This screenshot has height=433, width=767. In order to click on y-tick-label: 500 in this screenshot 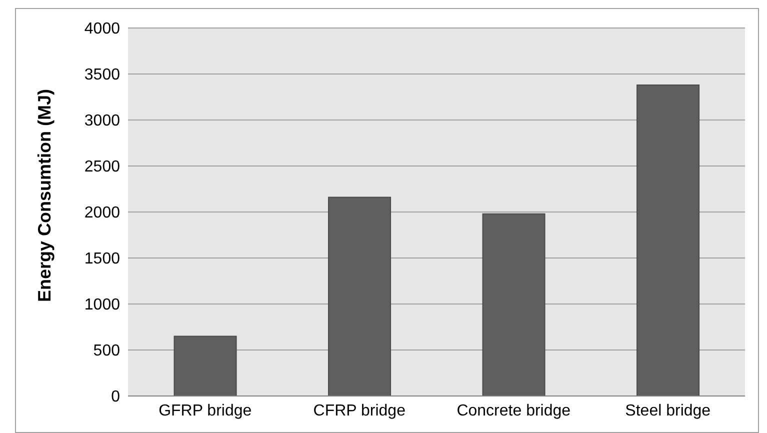, I will do `click(106, 351)`.